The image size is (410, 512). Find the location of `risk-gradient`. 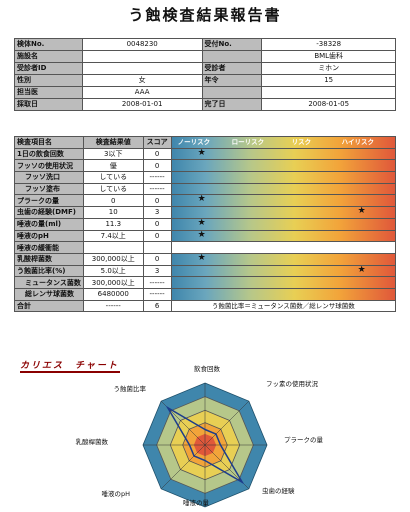

risk-gradient is located at coordinates (283, 142).